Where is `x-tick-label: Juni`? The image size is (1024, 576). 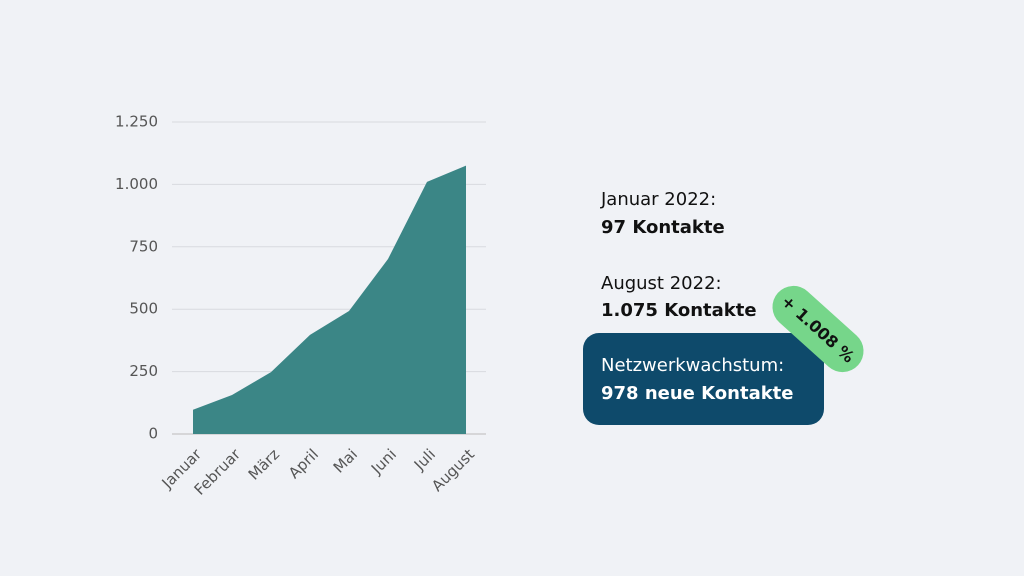
x-tick-label: Juni is located at coordinates (383, 461).